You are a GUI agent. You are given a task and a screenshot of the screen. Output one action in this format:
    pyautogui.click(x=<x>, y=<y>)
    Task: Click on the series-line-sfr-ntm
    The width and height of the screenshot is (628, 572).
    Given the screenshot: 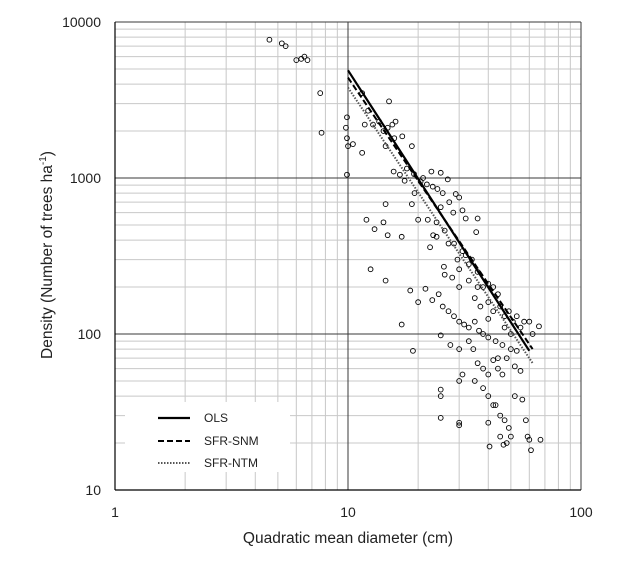 What is the action you would take?
    pyautogui.click(x=440, y=225)
    